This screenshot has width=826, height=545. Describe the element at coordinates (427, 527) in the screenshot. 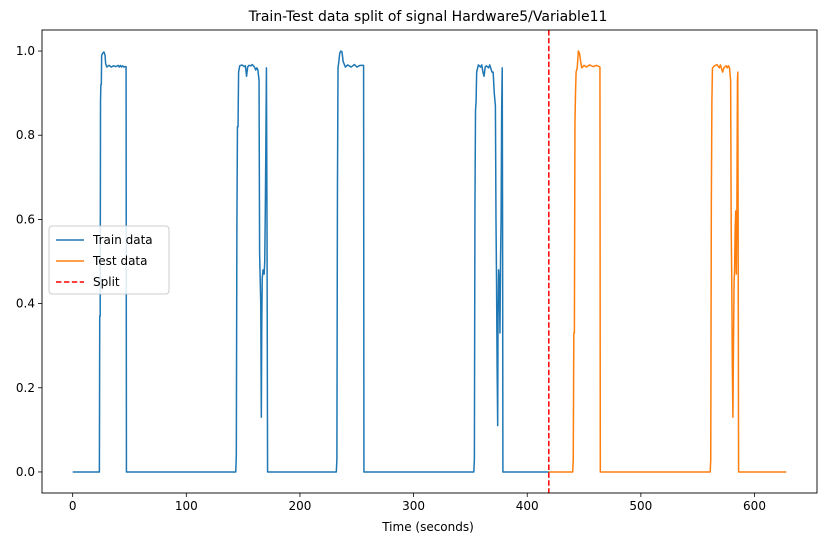

I see `x-axis-label: Time (seconds)` at that location.